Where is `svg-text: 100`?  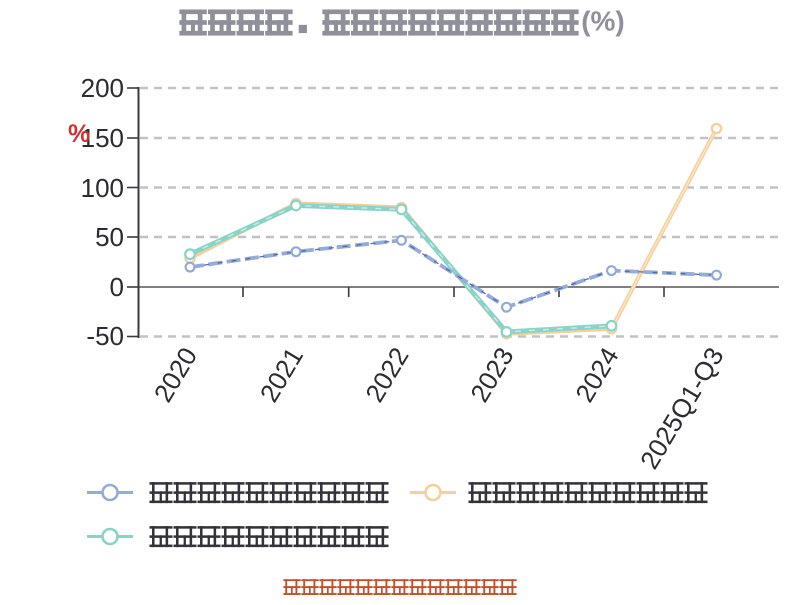
svg-text: 100 is located at coordinates (102, 188).